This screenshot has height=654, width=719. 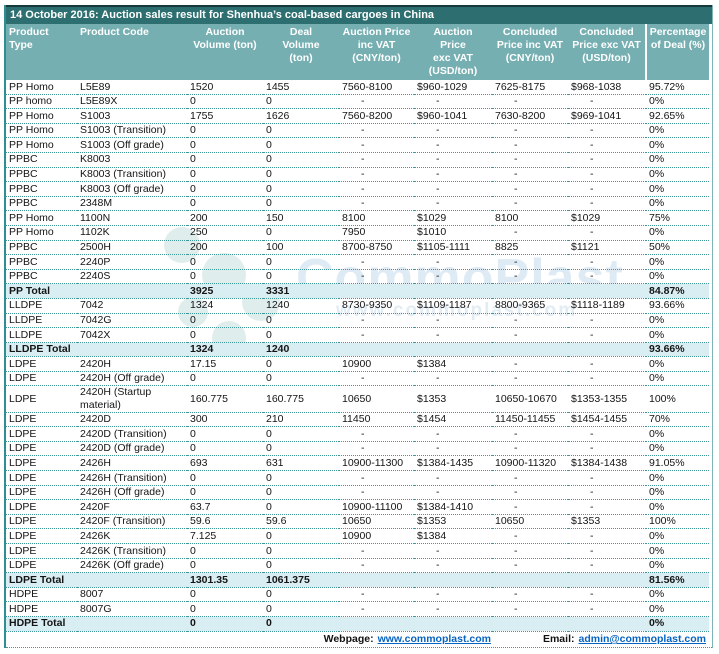 I want to click on cell: $1118-1189, so click(x=607, y=306).